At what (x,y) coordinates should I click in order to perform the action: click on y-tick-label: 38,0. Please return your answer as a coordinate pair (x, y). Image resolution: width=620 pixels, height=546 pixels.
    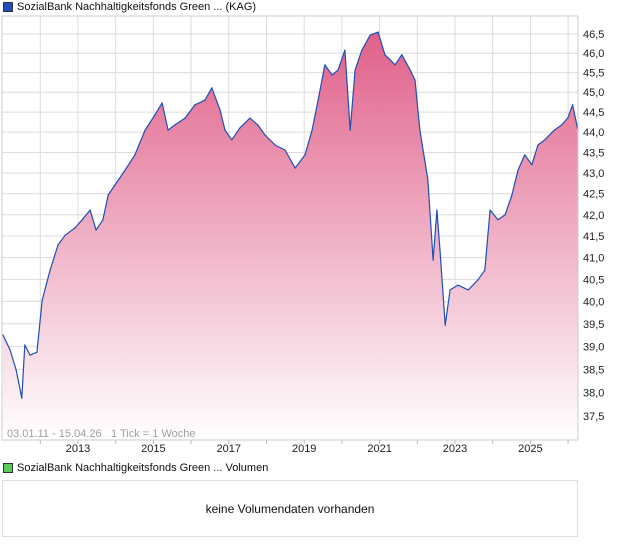
    Looking at the image, I should click on (593, 394).